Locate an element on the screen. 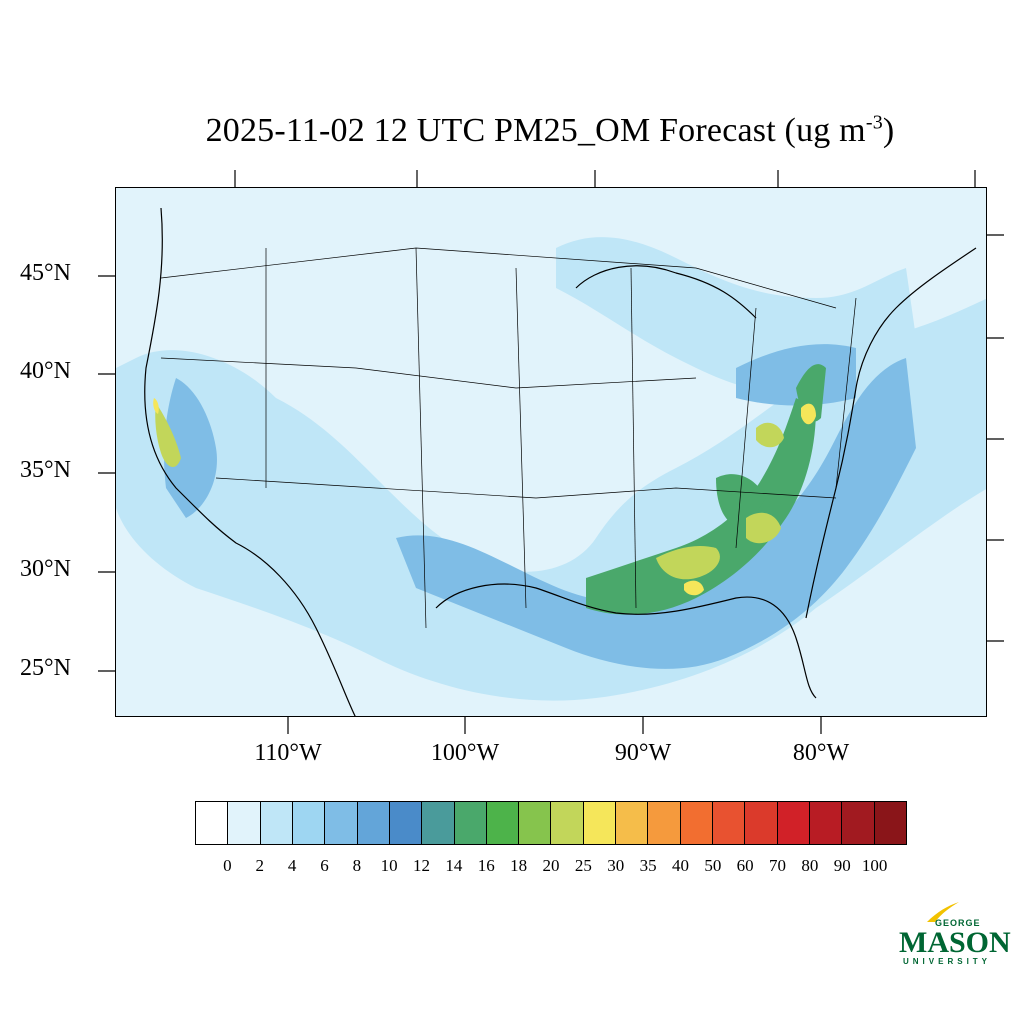 The height and width of the screenshot is (1024, 1024). colorbar-label: 16 is located at coordinates (486, 865).